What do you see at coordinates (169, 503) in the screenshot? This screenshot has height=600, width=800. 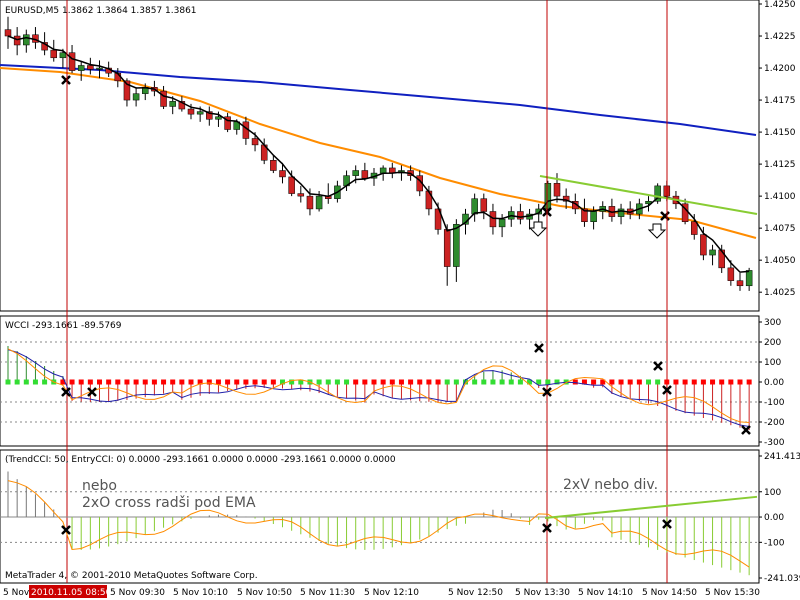 I see `annotation-cross: 2xO cross radši pod EMA` at bounding box center [169, 503].